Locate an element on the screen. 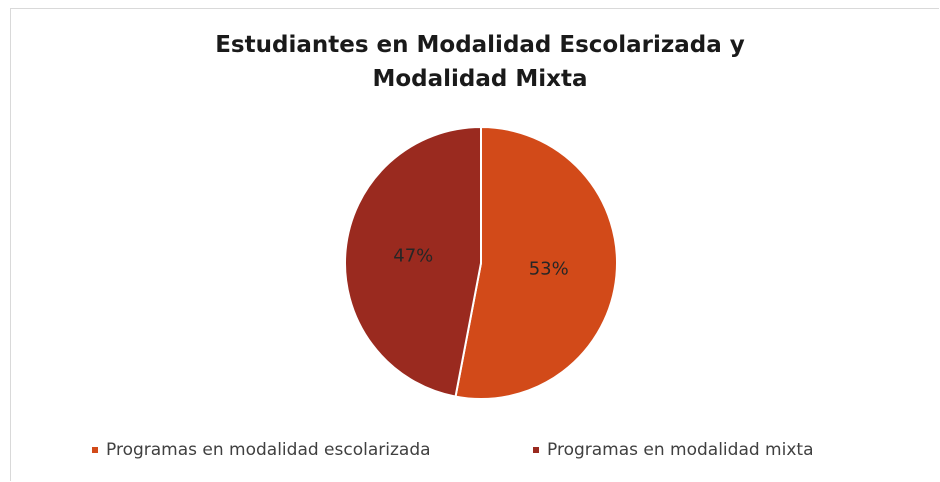  data-label: 53% is located at coordinates (549, 268).